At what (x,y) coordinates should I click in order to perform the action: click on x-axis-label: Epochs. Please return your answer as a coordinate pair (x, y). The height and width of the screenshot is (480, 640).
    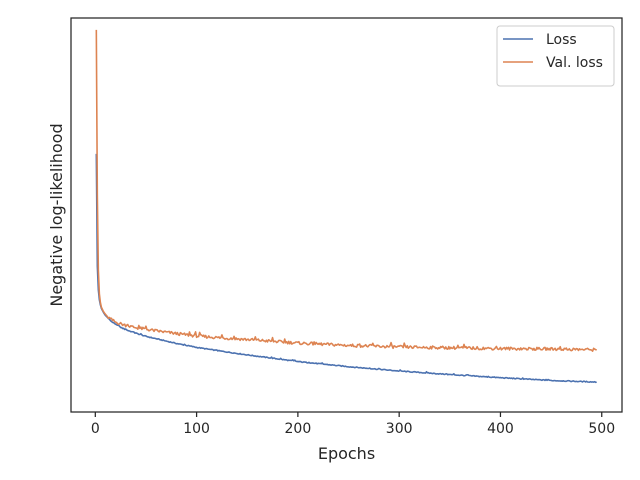
    Looking at the image, I should click on (346, 453).